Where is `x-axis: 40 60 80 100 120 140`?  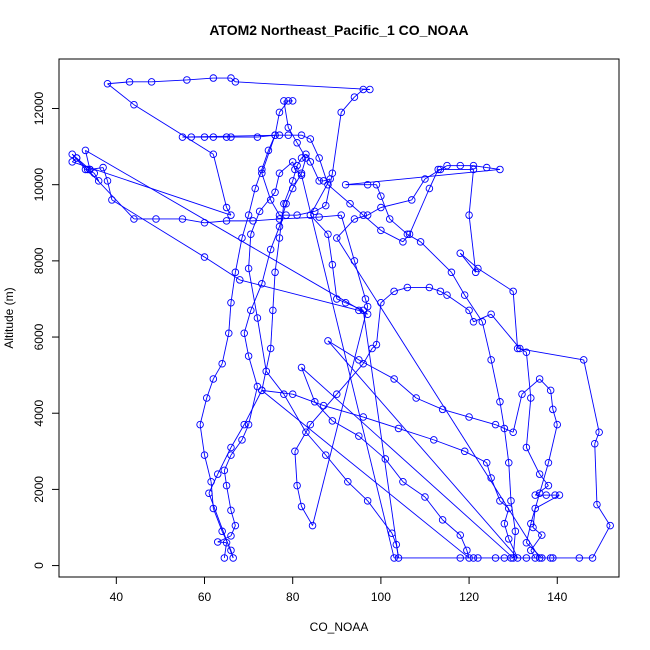 x-axis: 40 60 80 100 120 140 is located at coordinates (339, 590).